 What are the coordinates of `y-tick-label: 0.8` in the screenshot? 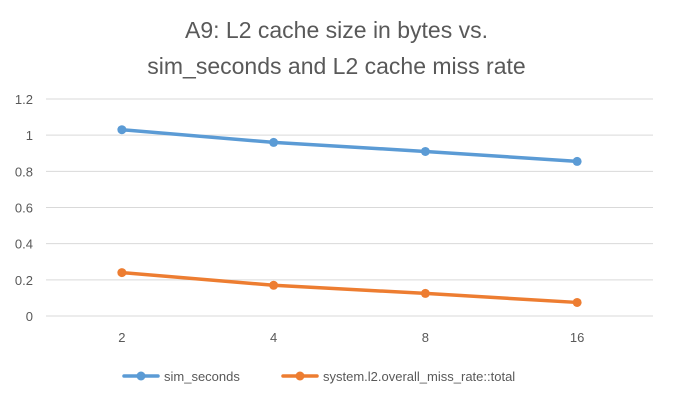 It's located at (24, 171).